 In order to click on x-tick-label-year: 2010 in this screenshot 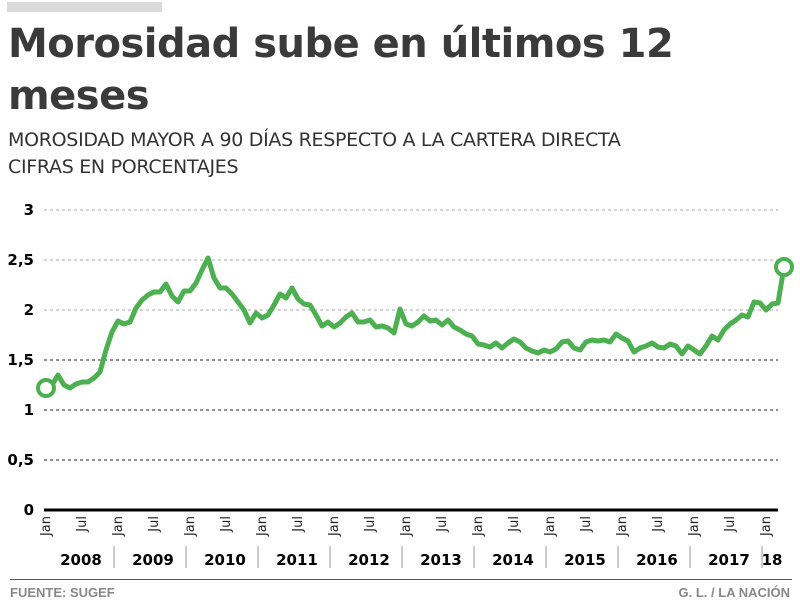, I will do `click(225, 560)`.